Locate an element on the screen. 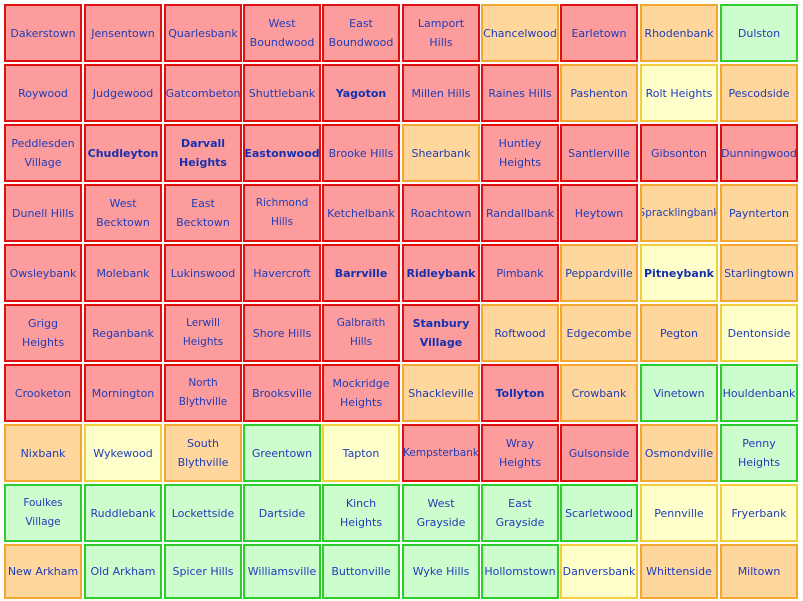 This screenshot has height=601, width=803. suburb-tile-penny-heights: Penny Heights is located at coordinates (759, 453).